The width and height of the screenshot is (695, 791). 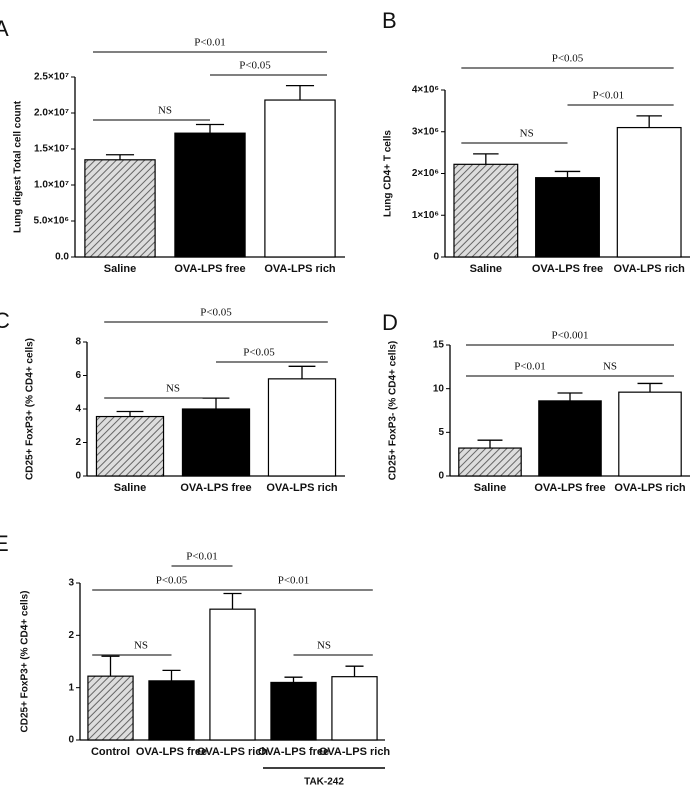 I want to click on x-tick-label: Control, so click(x=110, y=752).